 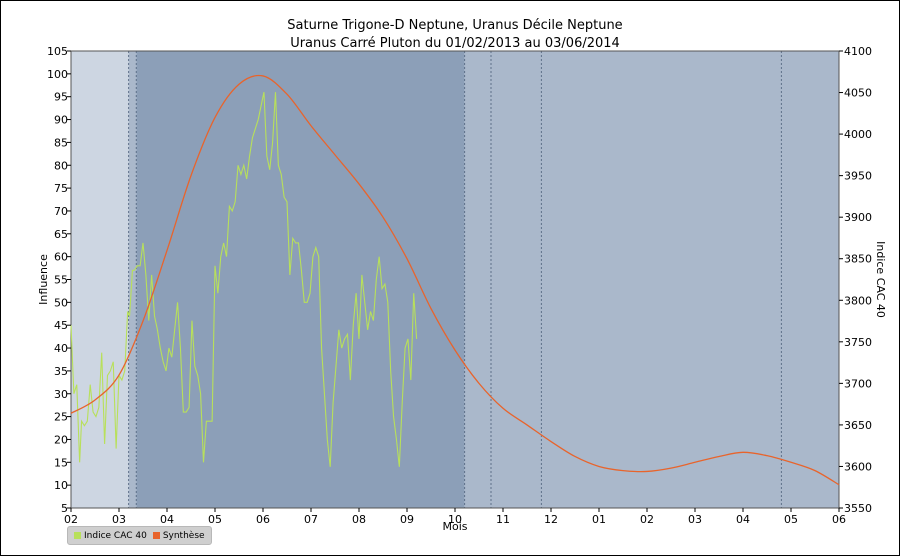 What do you see at coordinates (183, 535) in the screenshot?
I see `legend-label: Synthèse` at bounding box center [183, 535].